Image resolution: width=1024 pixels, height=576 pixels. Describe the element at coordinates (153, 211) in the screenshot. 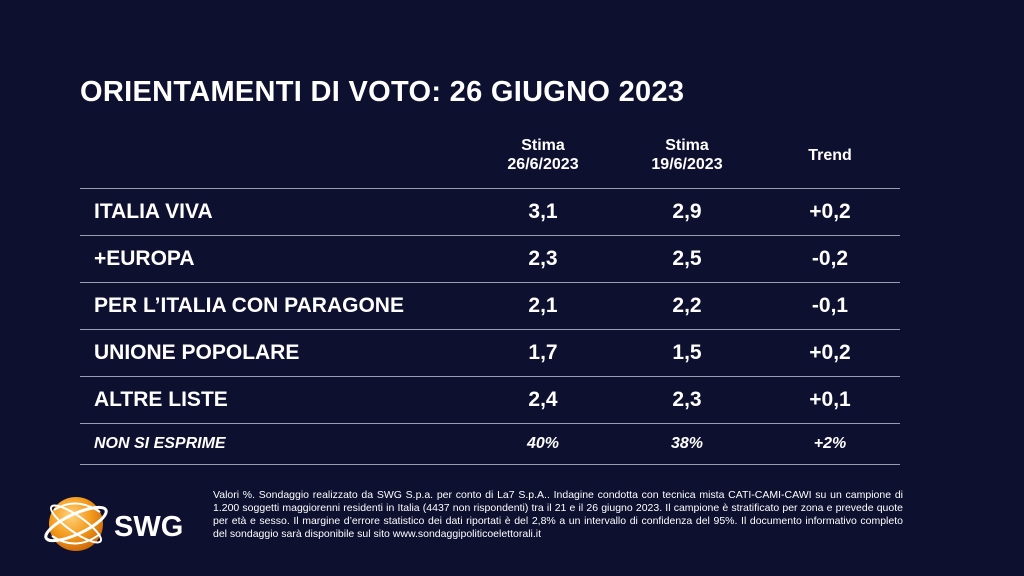

I see `row-label: ITALIA VIVA` at that location.